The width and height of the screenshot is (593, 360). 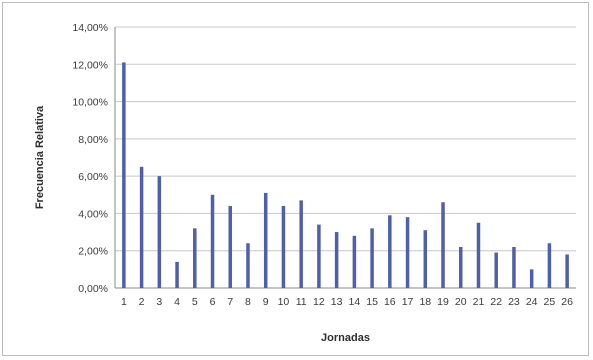 I want to click on x-tick-label: 20, so click(x=461, y=302).